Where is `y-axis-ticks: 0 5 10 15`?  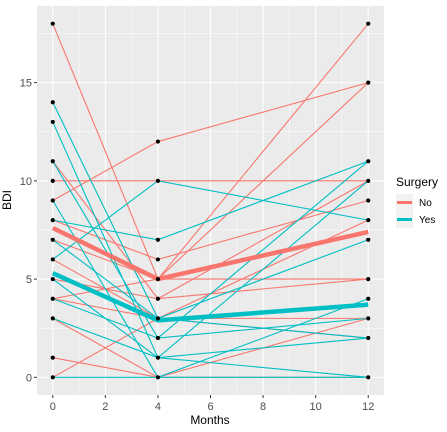 y-axis-ticks: 0 5 10 15 is located at coordinates (28, 231).